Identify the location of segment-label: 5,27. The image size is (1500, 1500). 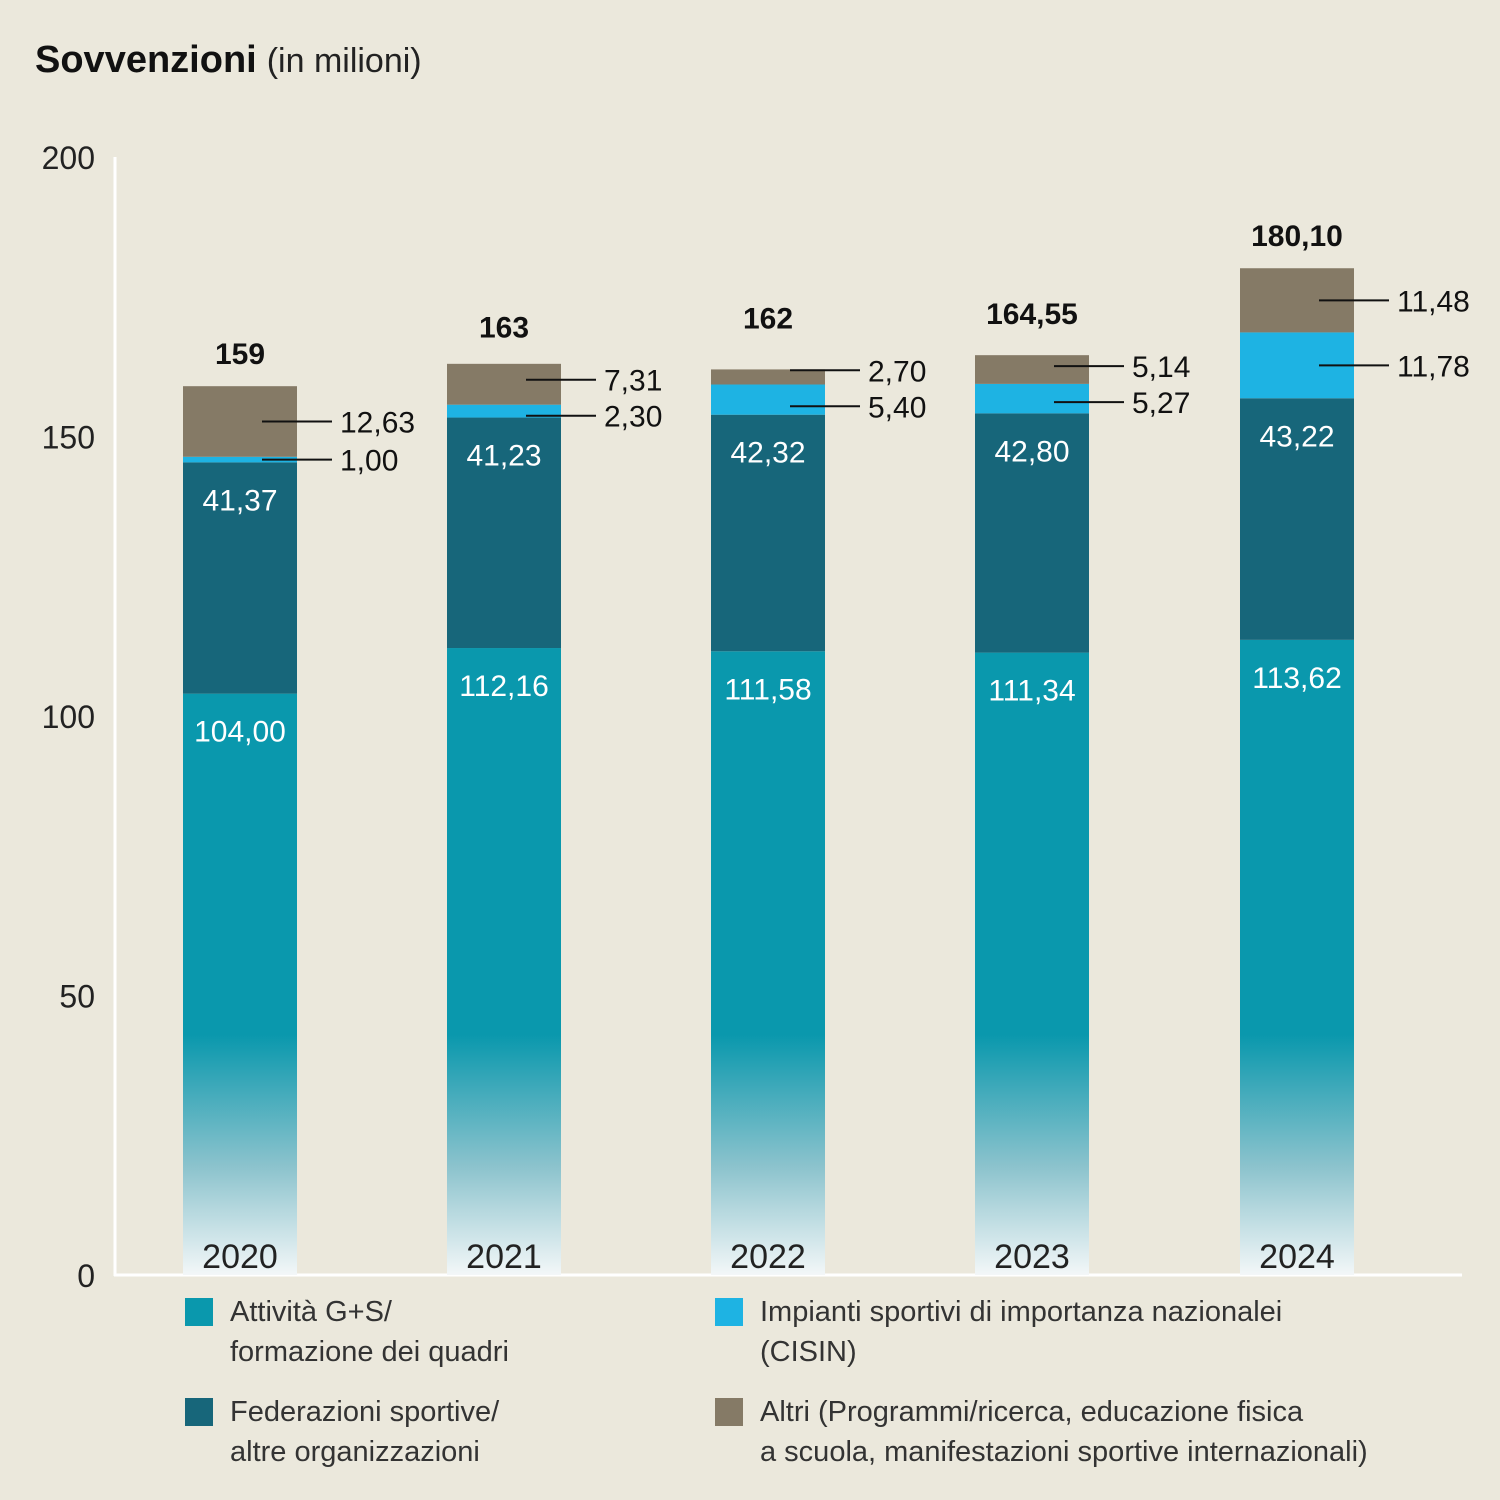
(1161, 403).